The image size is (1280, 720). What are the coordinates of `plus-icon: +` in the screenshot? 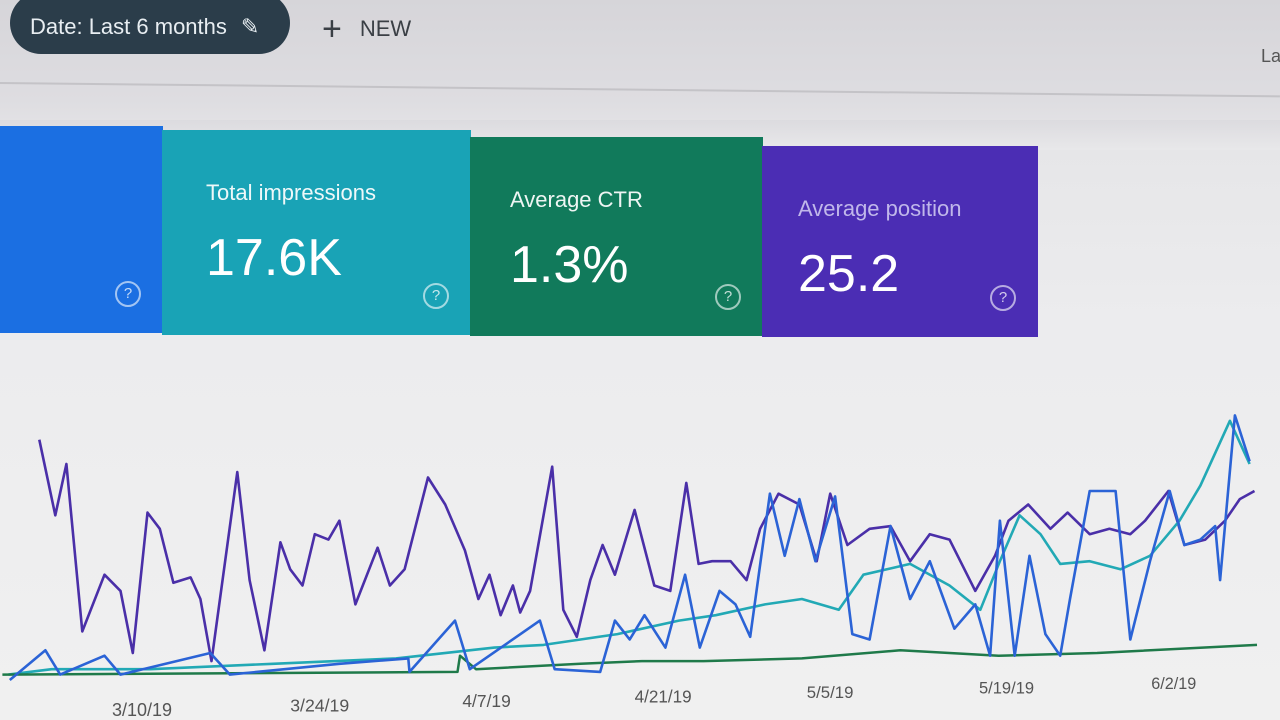 It's located at (332, 29).